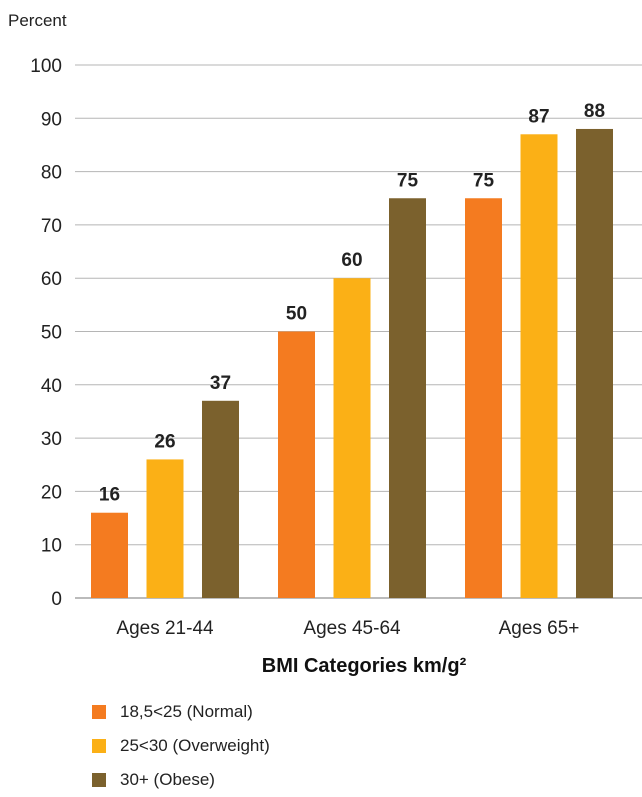 Image resolution: width=642 pixels, height=797 pixels. Describe the element at coordinates (351, 260) in the screenshot. I see `data-label: 60` at that location.